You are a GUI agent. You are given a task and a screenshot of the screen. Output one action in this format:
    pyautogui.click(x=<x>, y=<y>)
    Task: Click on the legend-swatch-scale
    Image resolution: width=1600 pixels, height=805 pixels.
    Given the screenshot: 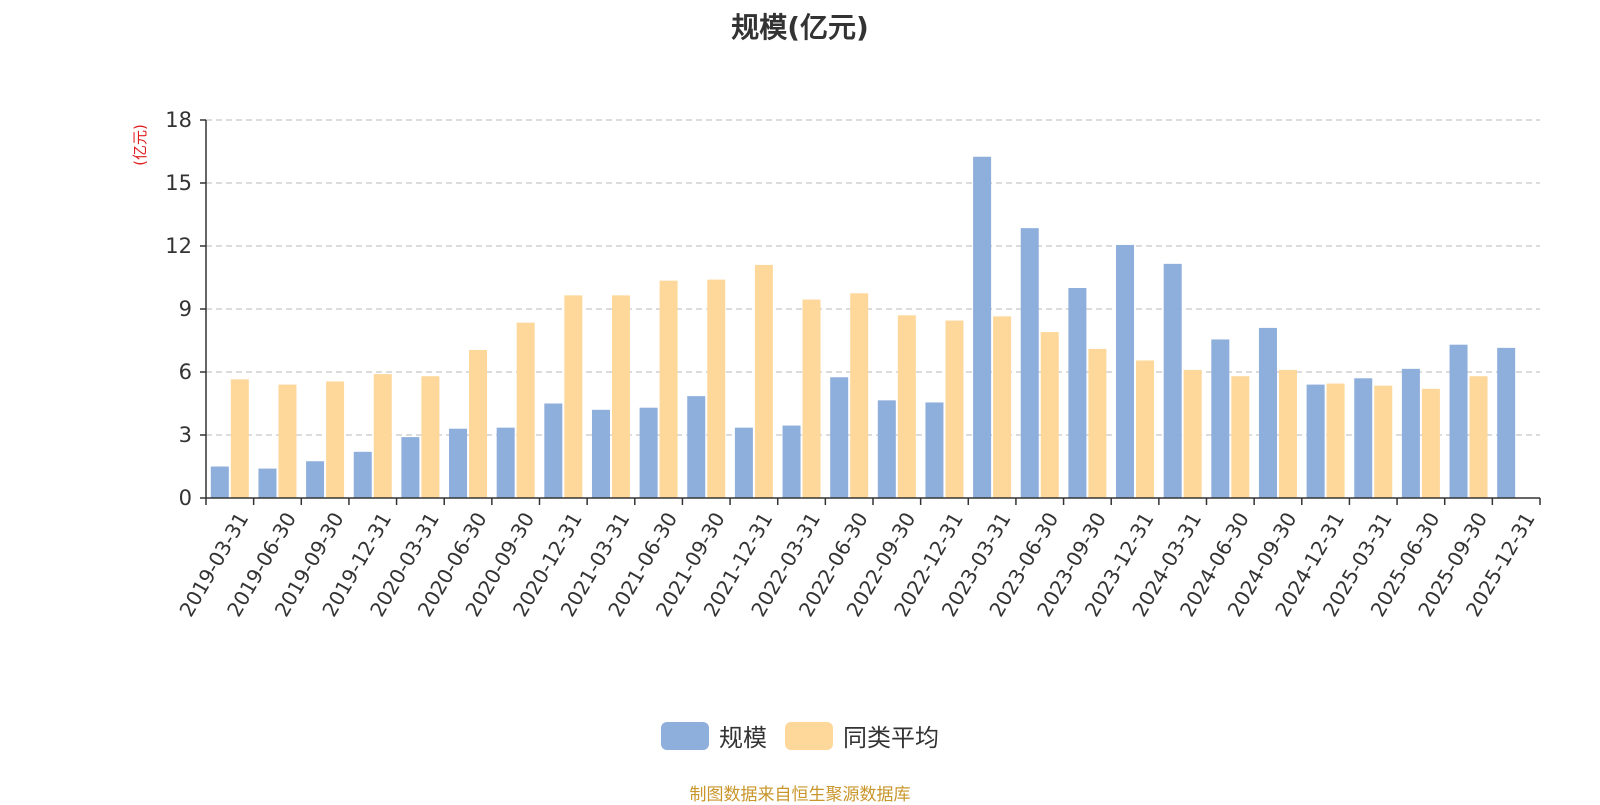 What is the action you would take?
    pyautogui.click(x=685, y=735)
    